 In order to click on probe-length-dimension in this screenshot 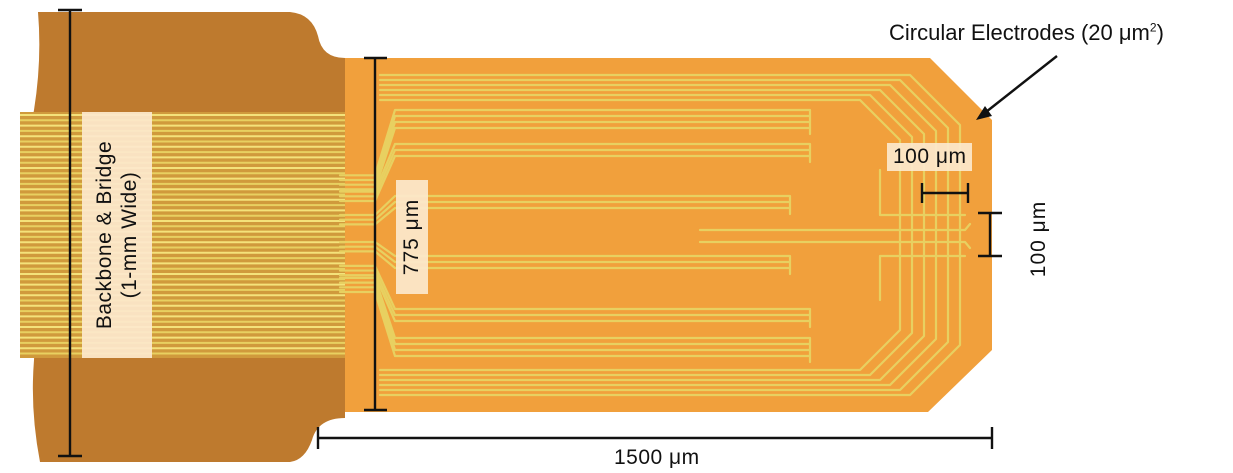, I will do `click(655, 438)`.